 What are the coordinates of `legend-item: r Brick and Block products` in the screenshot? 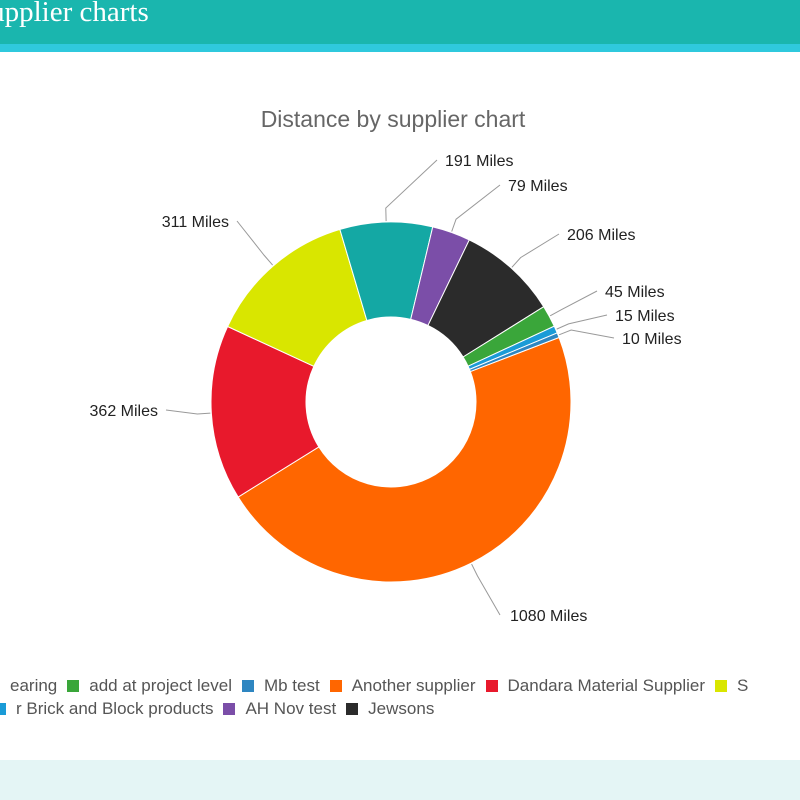 It's located at (106, 709).